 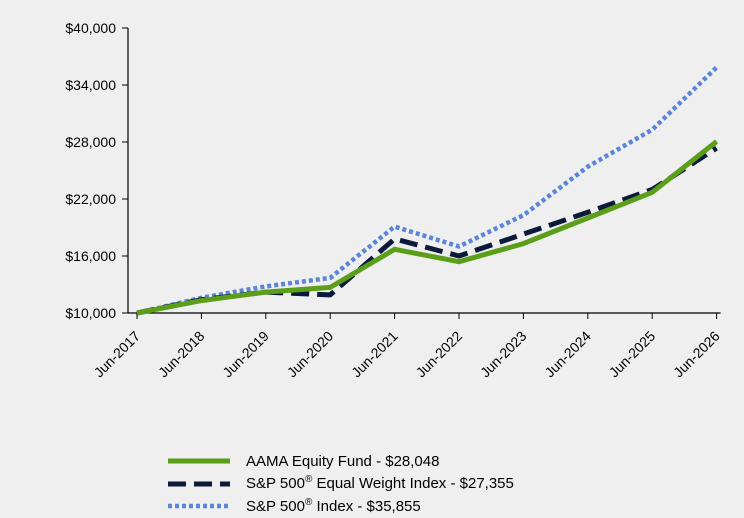 What do you see at coordinates (413, 484) in the screenshot?
I see `legend-label-text: Equal Weight Index - $27,355` at bounding box center [413, 484].